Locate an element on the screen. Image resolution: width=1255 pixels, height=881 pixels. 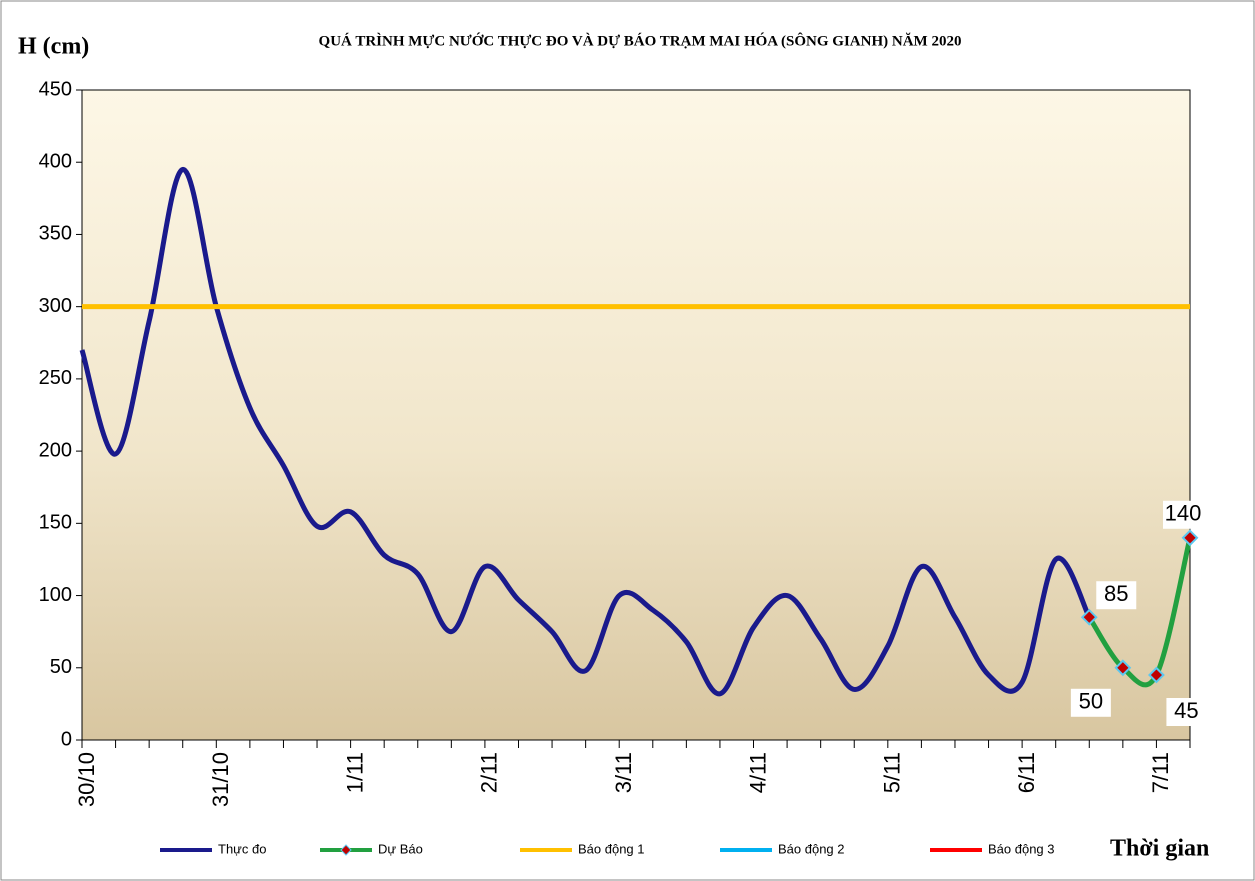
y-tick-label: 0 is located at coordinates (66, 739).